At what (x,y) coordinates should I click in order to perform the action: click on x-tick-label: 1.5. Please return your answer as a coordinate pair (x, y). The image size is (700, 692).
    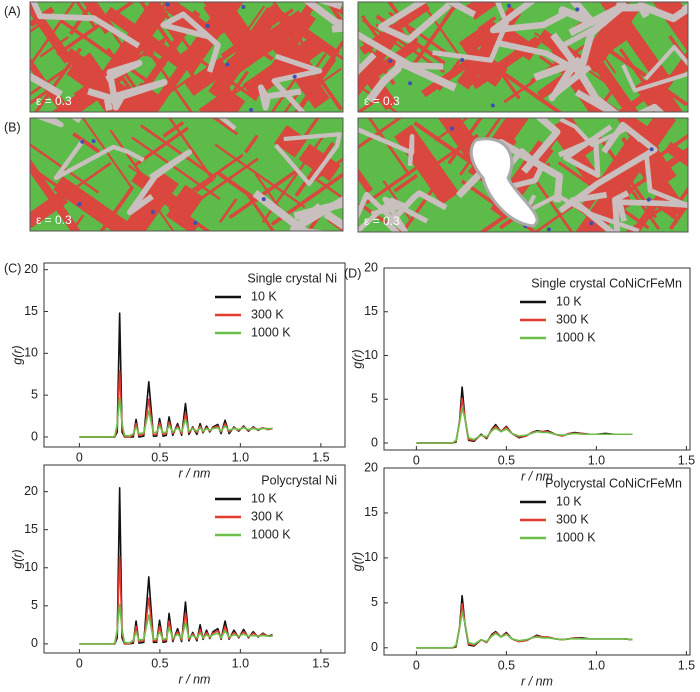
    Looking at the image, I should click on (686, 460).